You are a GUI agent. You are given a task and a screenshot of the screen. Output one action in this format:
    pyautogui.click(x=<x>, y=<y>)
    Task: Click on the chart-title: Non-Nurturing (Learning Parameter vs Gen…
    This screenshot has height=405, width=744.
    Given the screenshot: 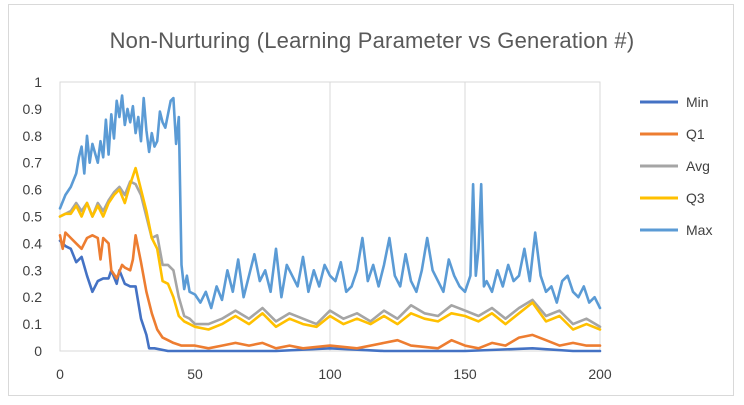 What is the action you would take?
    pyautogui.click(x=372, y=40)
    